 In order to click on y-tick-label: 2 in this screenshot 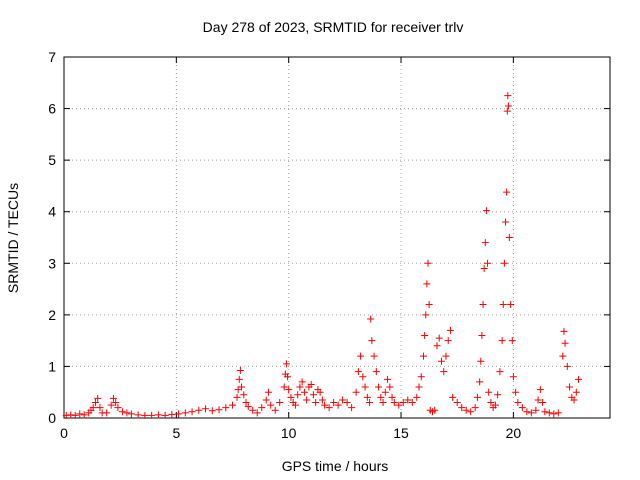, I will do `click(52, 315)`.